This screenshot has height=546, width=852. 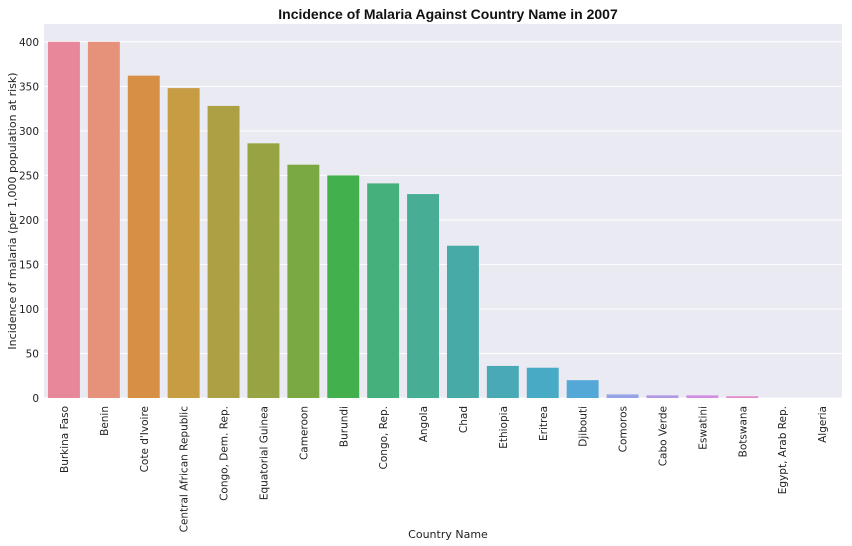 What do you see at coordinates (35, 399) in the screenshot?
I see `y-tick-label: 0` at bounding box center [35, 399].